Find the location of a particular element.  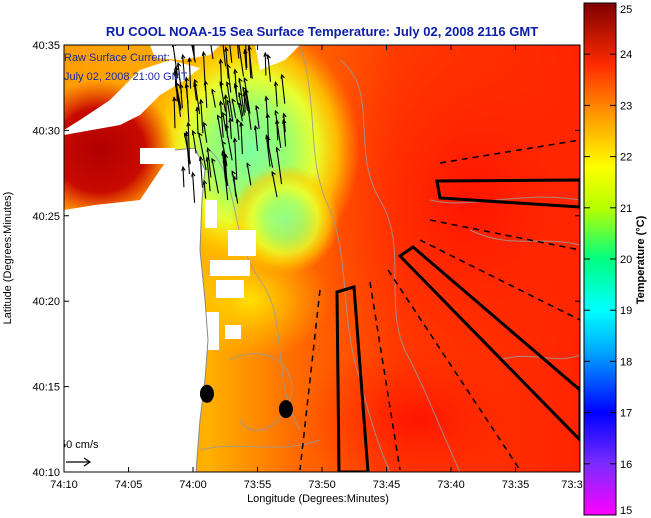

y-tick-label-3: 40:20 is located at coordinates (46, 302).